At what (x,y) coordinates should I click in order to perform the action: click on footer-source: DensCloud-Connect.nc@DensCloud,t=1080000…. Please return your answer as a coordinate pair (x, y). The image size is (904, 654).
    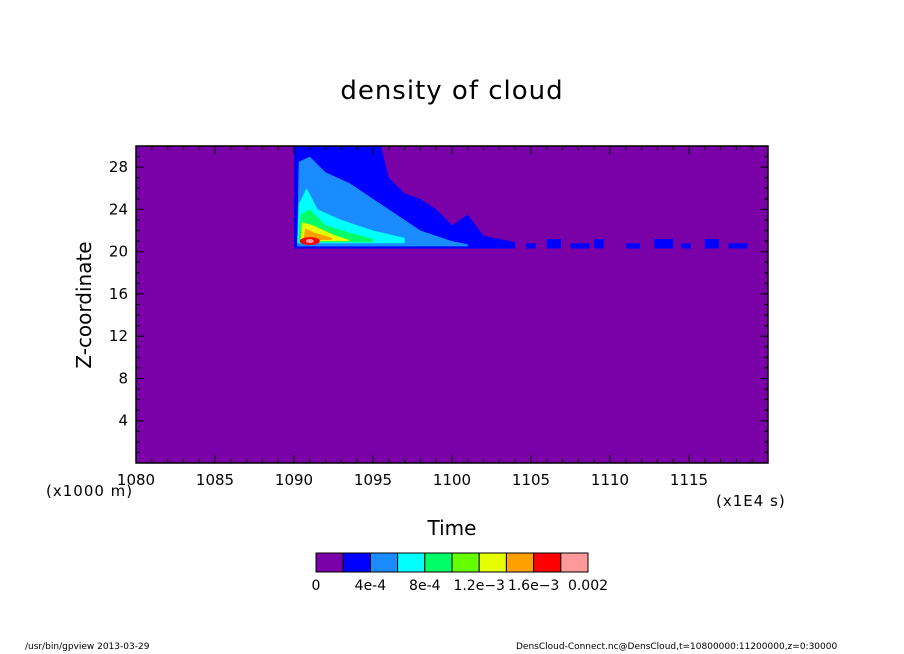
    Looking at the image, I should click on (677, 647).